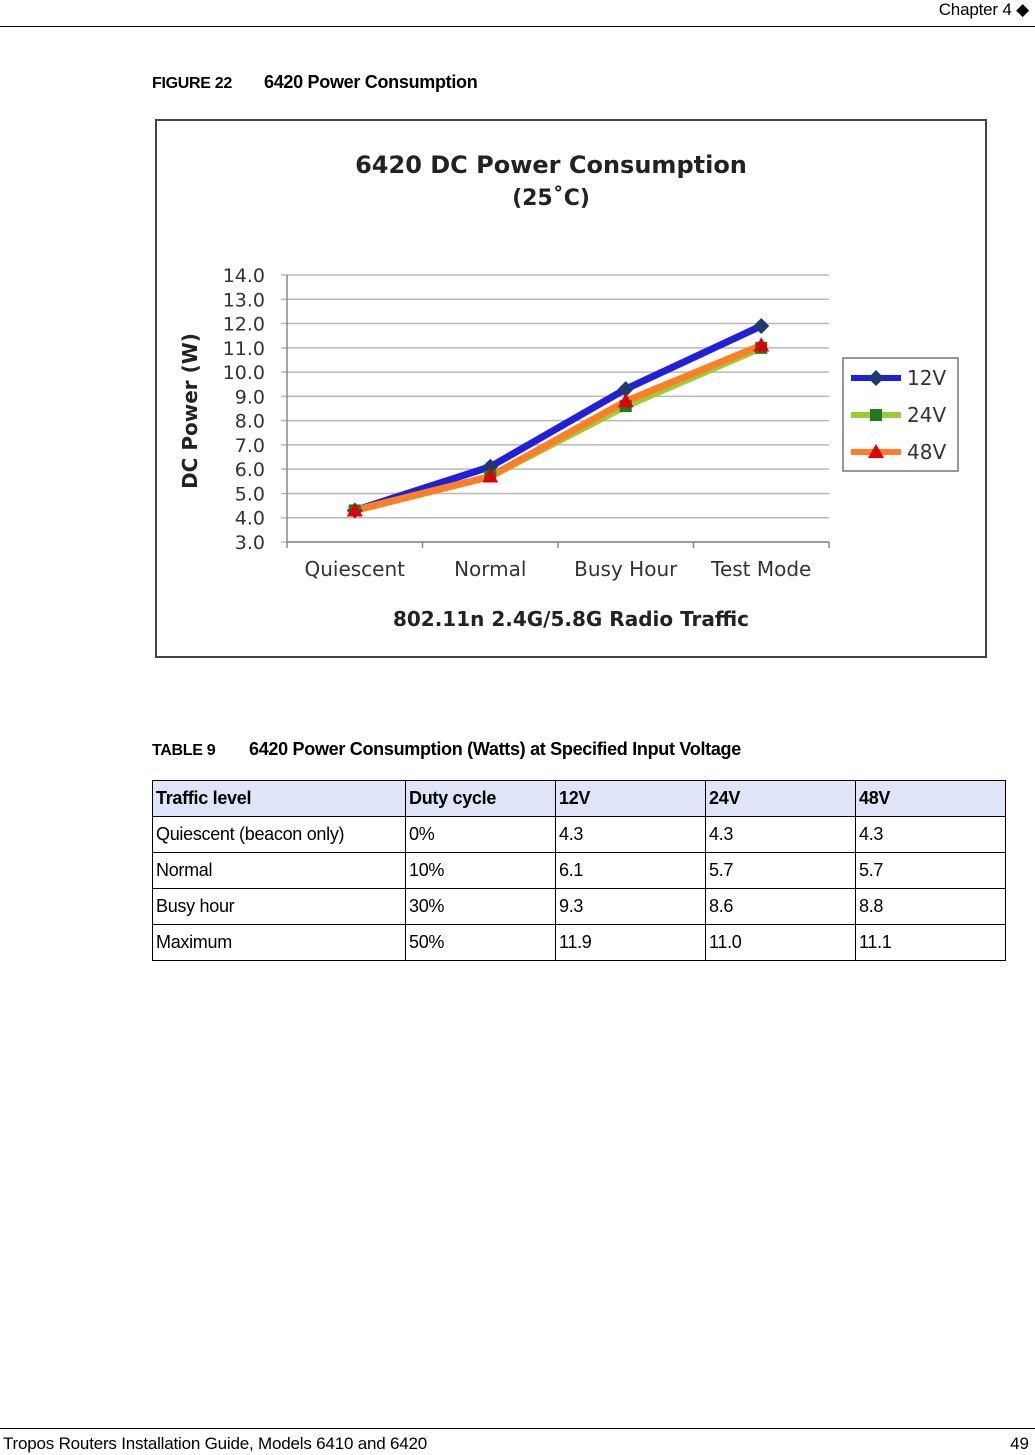 The width and height of the screenshot is (1035, 1455). Describe the element at coordinates (250, 494) in the screenshot. I see `y-tick-label: 5.0` at that location.